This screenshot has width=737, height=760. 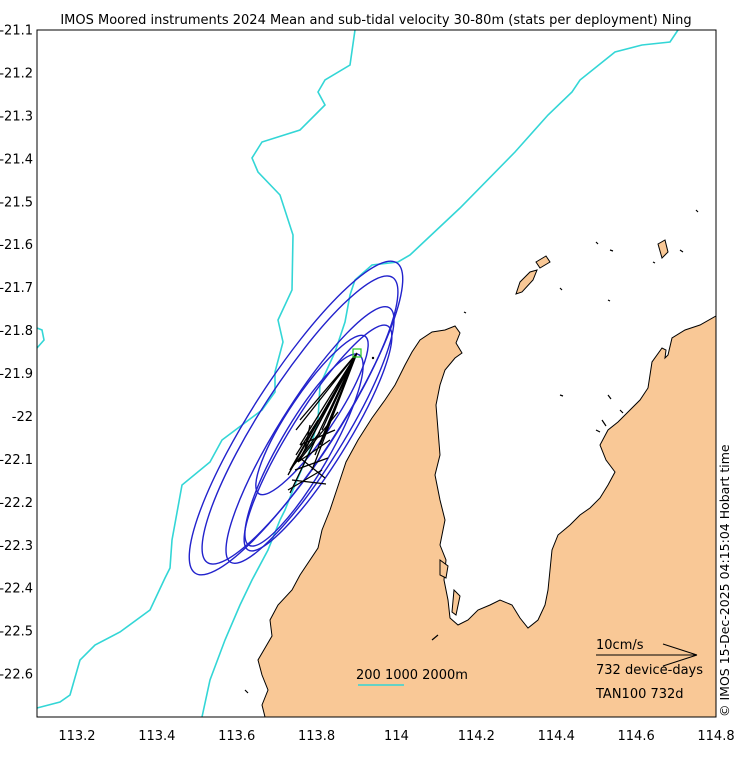 I want to click on vector-bundle, so click(x=322, y=423).